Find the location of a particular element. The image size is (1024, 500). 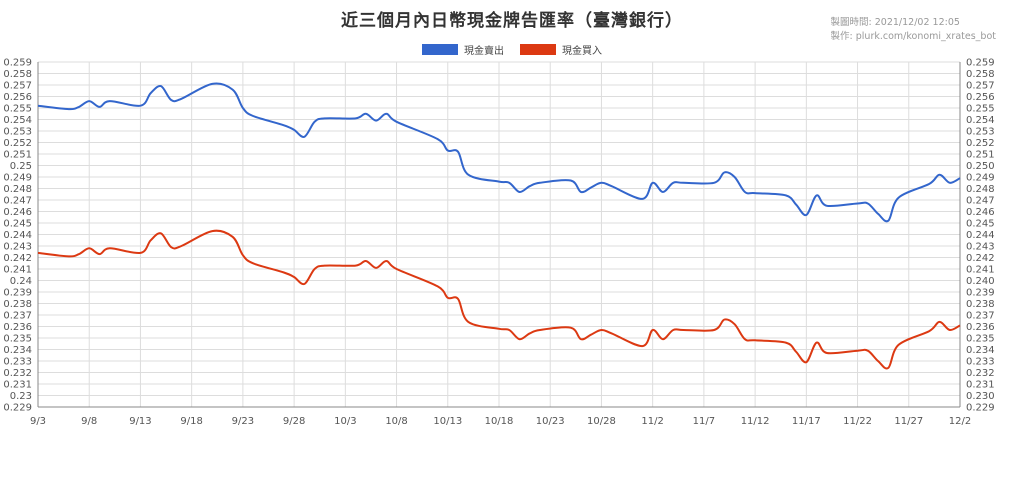

y-tick-label: 0.238 is located at coordinates (17, 304).